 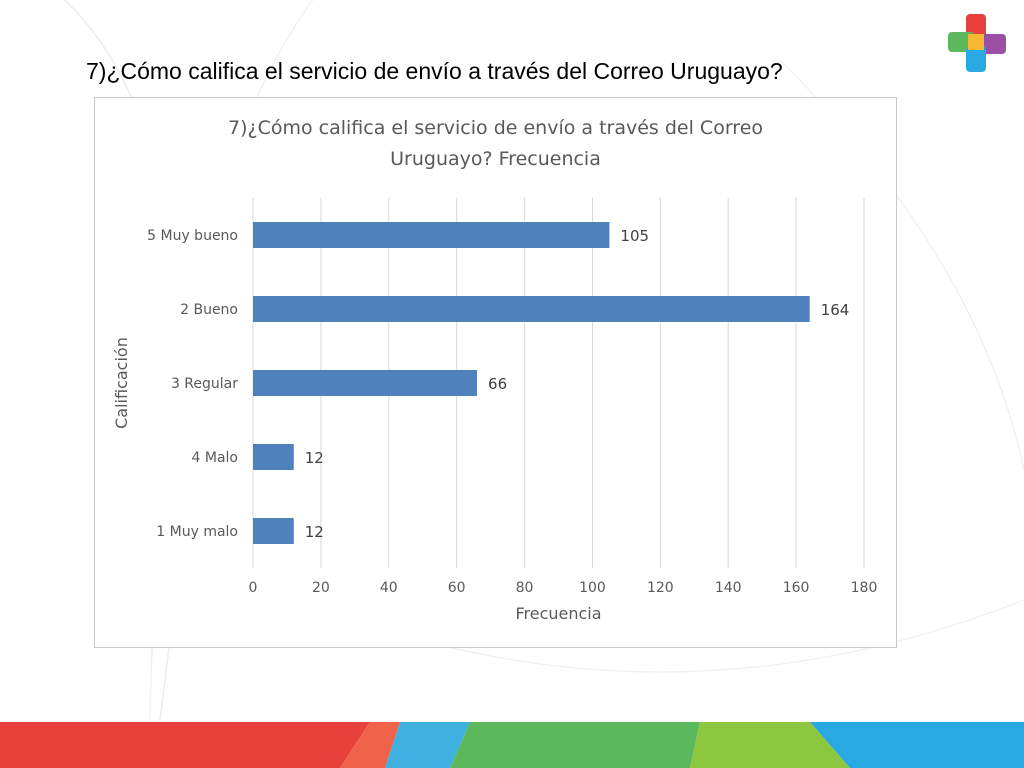 I want to click on category-label: 5 Muy bueno, so click(x=192, y=236).